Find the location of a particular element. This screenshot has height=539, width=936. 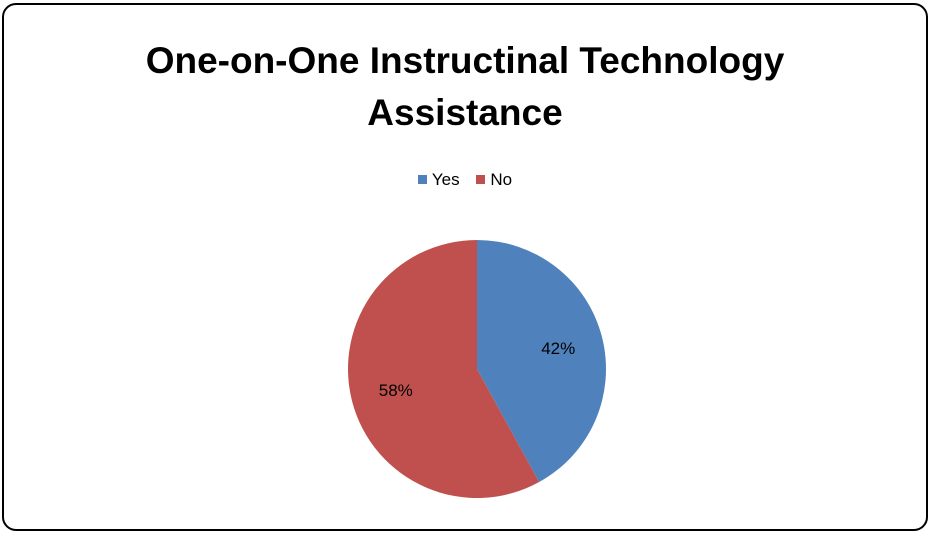

legend-label-yes: Yes is located at coordinates (445, 179).